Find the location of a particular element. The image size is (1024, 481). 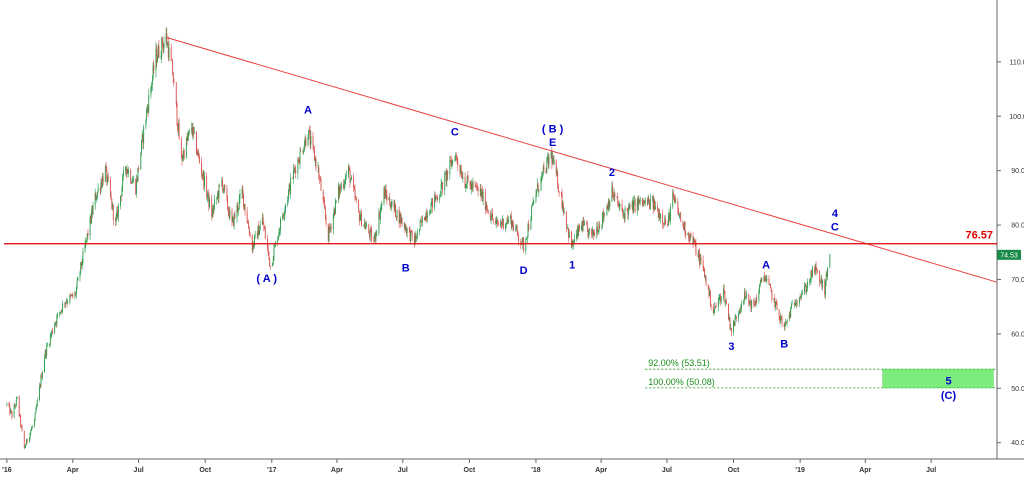

wave-label: 4 is located at coordinates (835, 214).